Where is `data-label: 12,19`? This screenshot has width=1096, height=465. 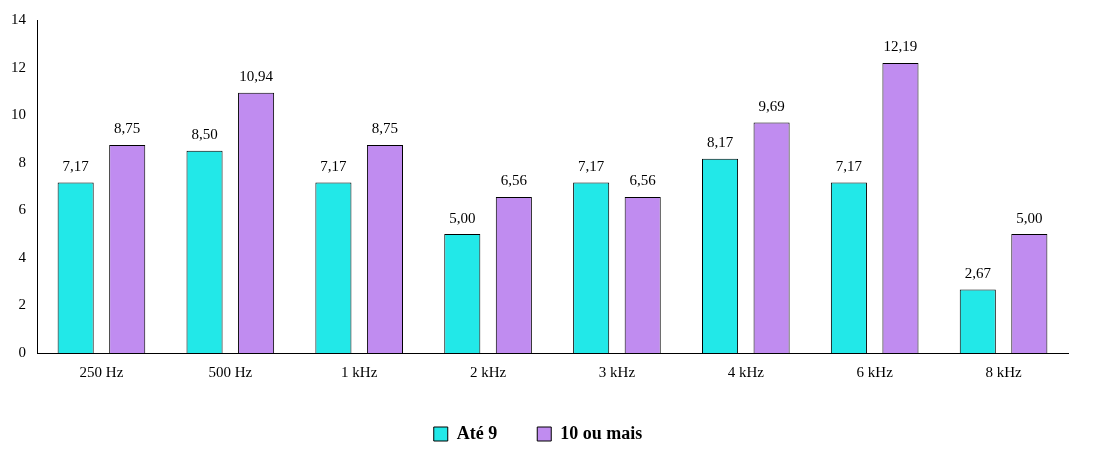
data-label: 12,19 is located at coordinates (900, 46).